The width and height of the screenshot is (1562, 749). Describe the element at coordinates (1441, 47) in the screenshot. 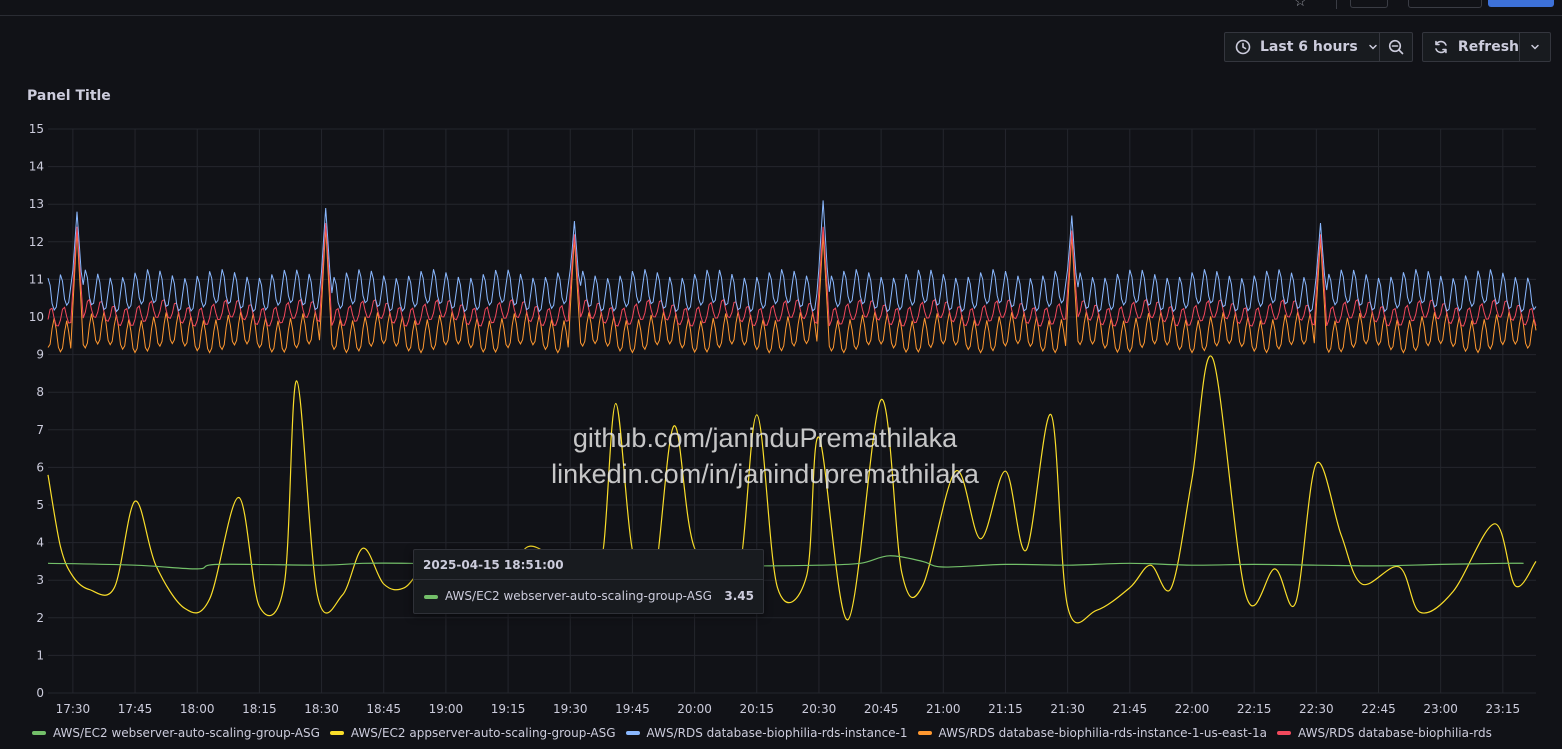

I see `refresh-icon` at that location.